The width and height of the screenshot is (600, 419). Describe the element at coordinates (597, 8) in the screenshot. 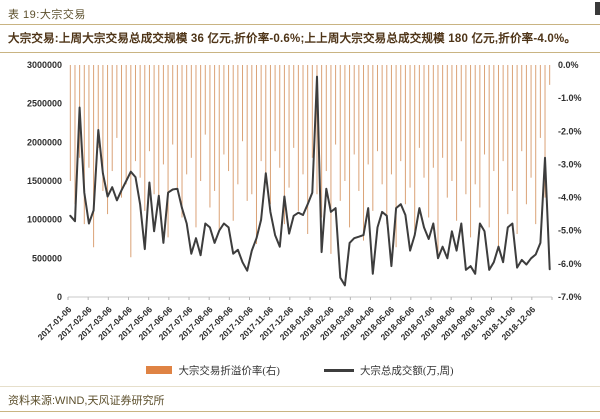

I see `page-edge-artifact` at that location.